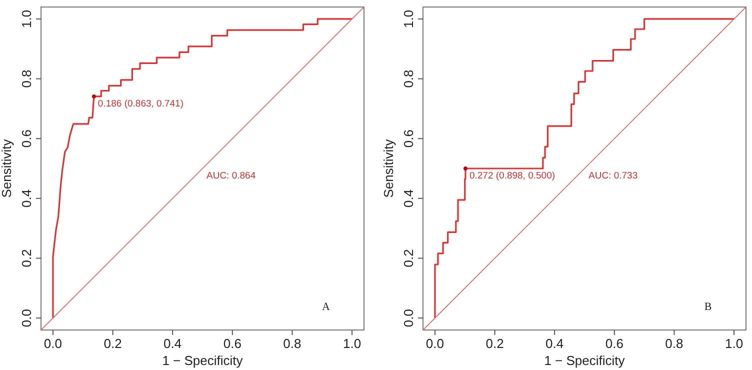  What do you see at coordinates (141, 104) in the screenshot?
I see `annotation: 0.186 (0.863, 0.741)` at bounding box center [141, 104].